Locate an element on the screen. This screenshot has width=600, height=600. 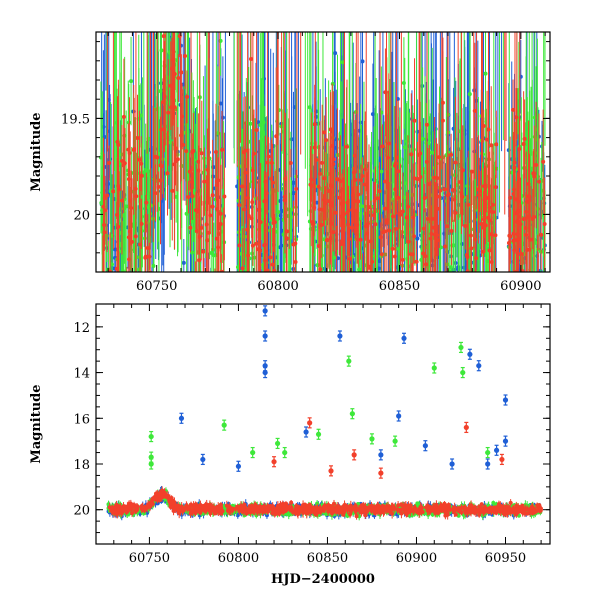
top-y-axis-title: Magnitude is located at coordinates (36, 151).